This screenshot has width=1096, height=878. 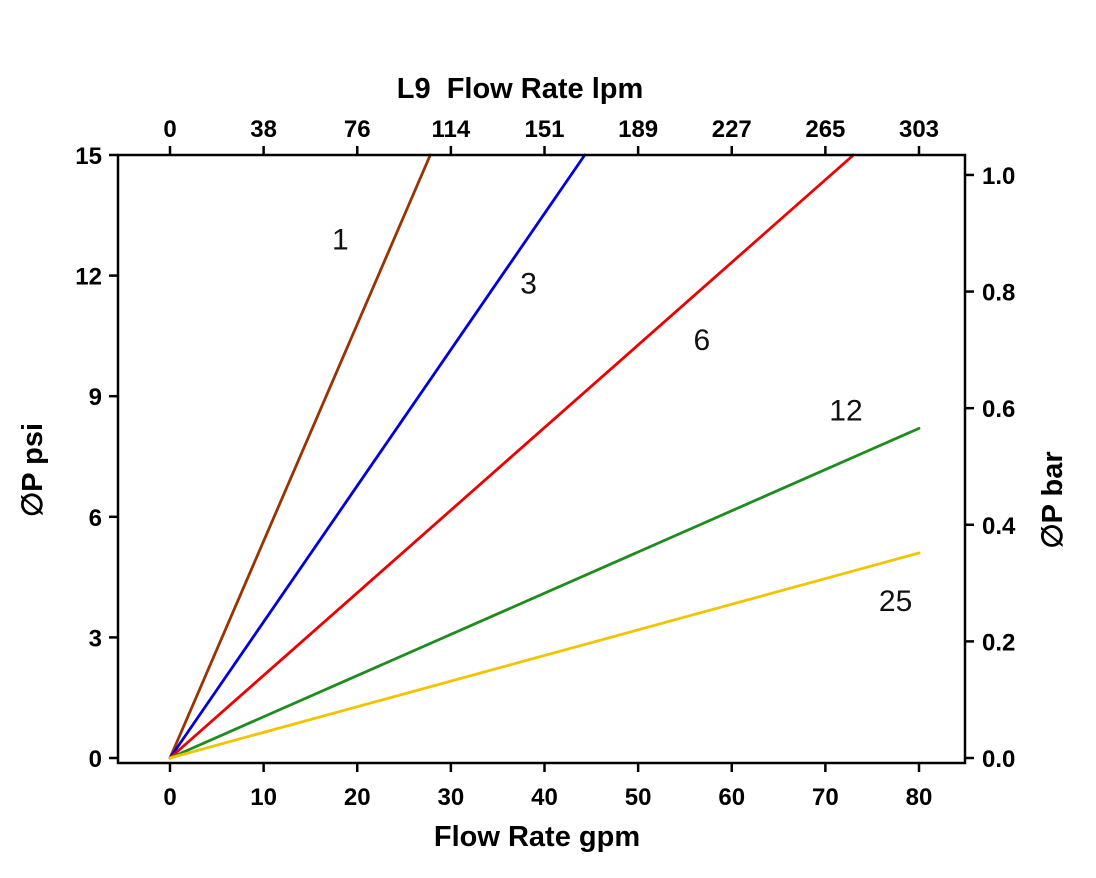 What do you see at coordinates (520, 89) in the screenshot?
I see `top-axis-title: L9 Flow Rate lpm` at bounding box center [520, 89].